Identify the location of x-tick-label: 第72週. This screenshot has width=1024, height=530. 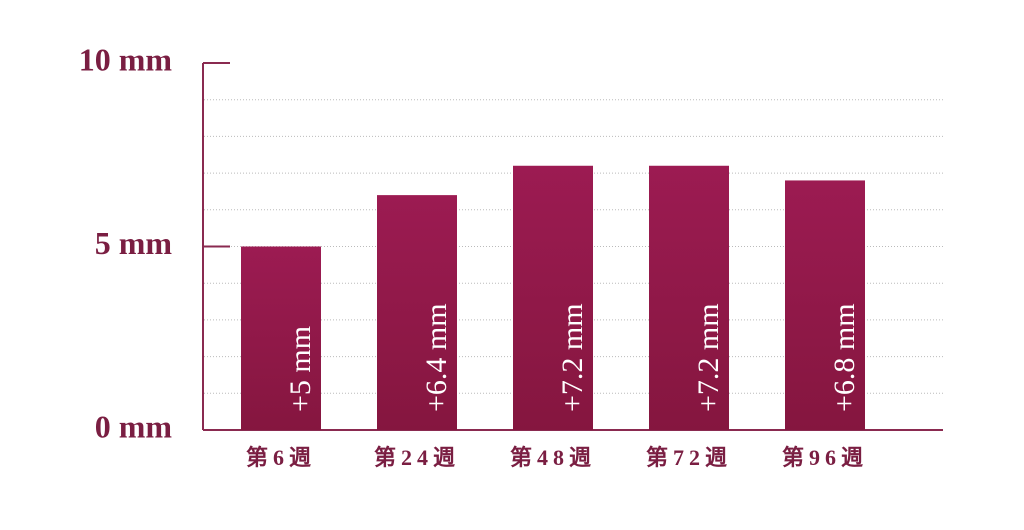
(689, 457).